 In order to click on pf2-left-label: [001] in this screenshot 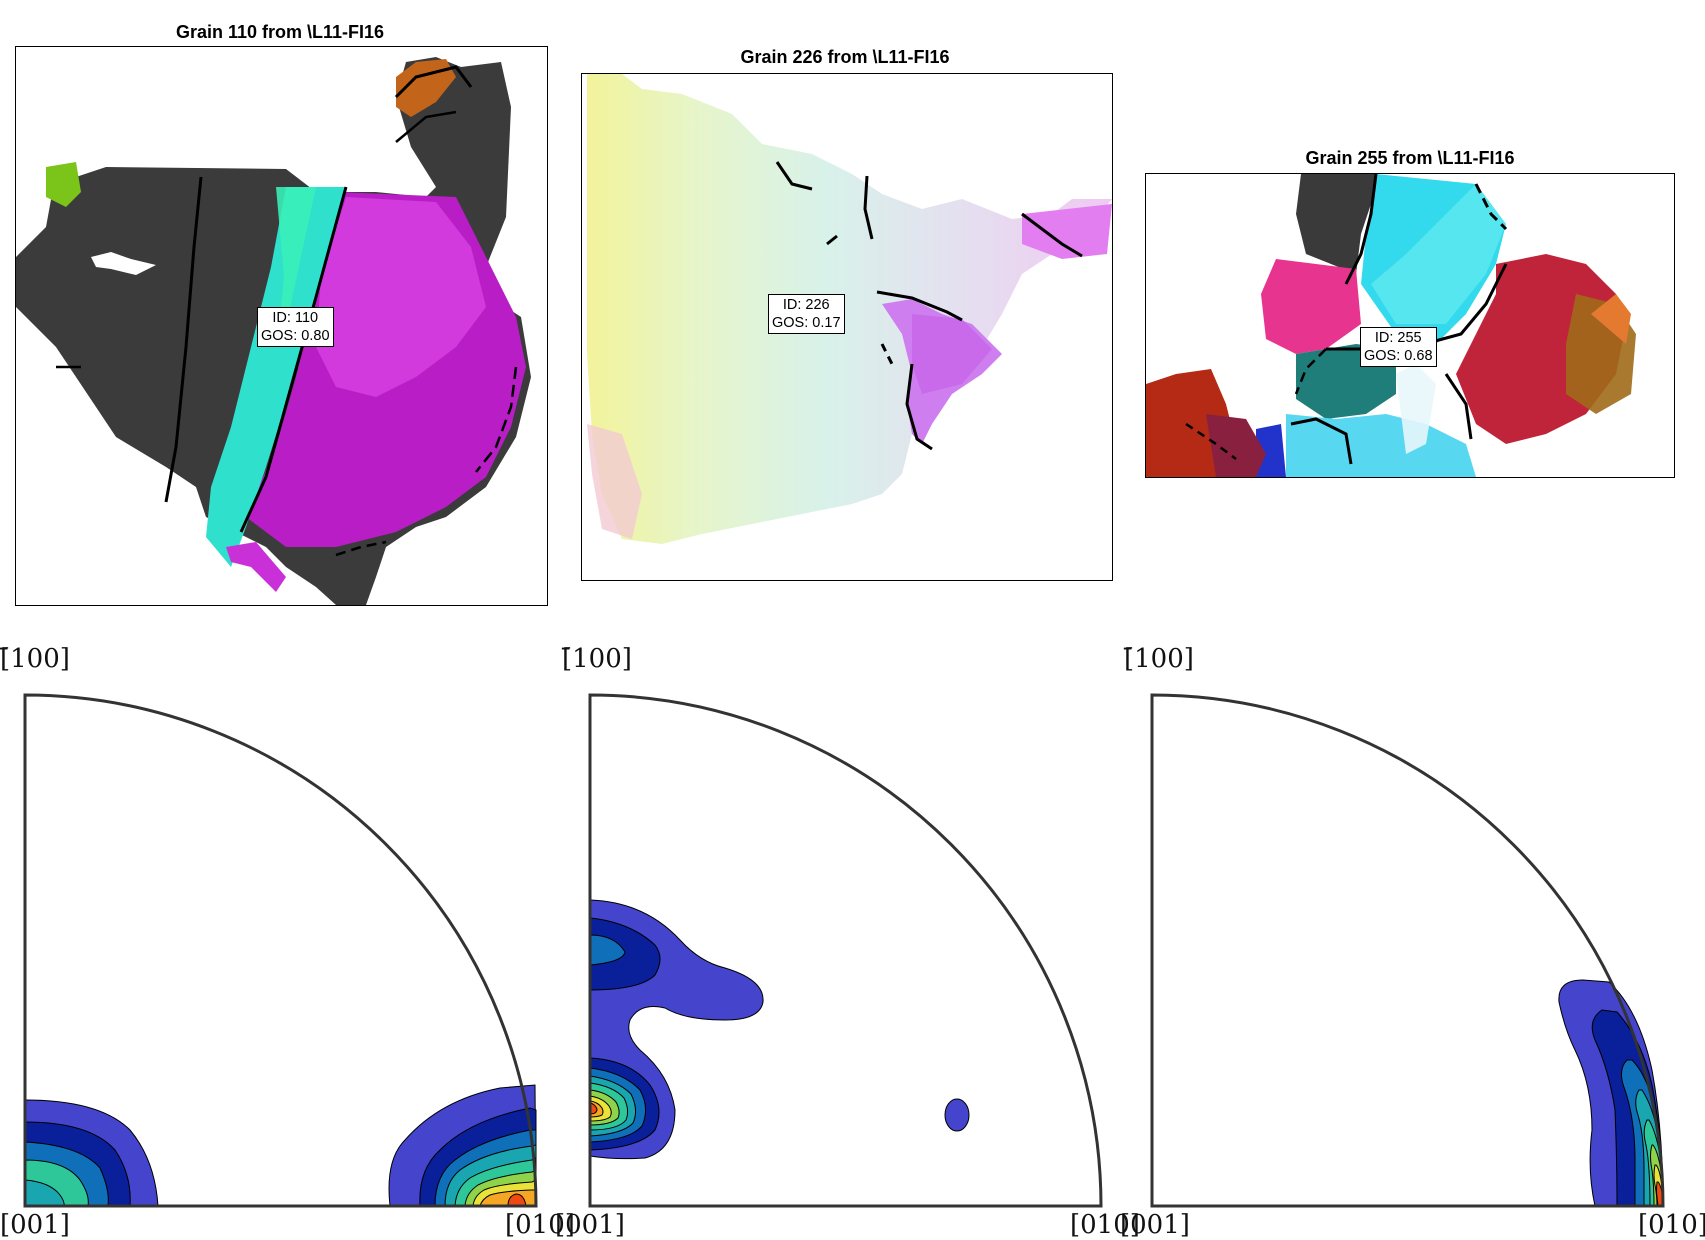, I will do `click(590, 1225)`.